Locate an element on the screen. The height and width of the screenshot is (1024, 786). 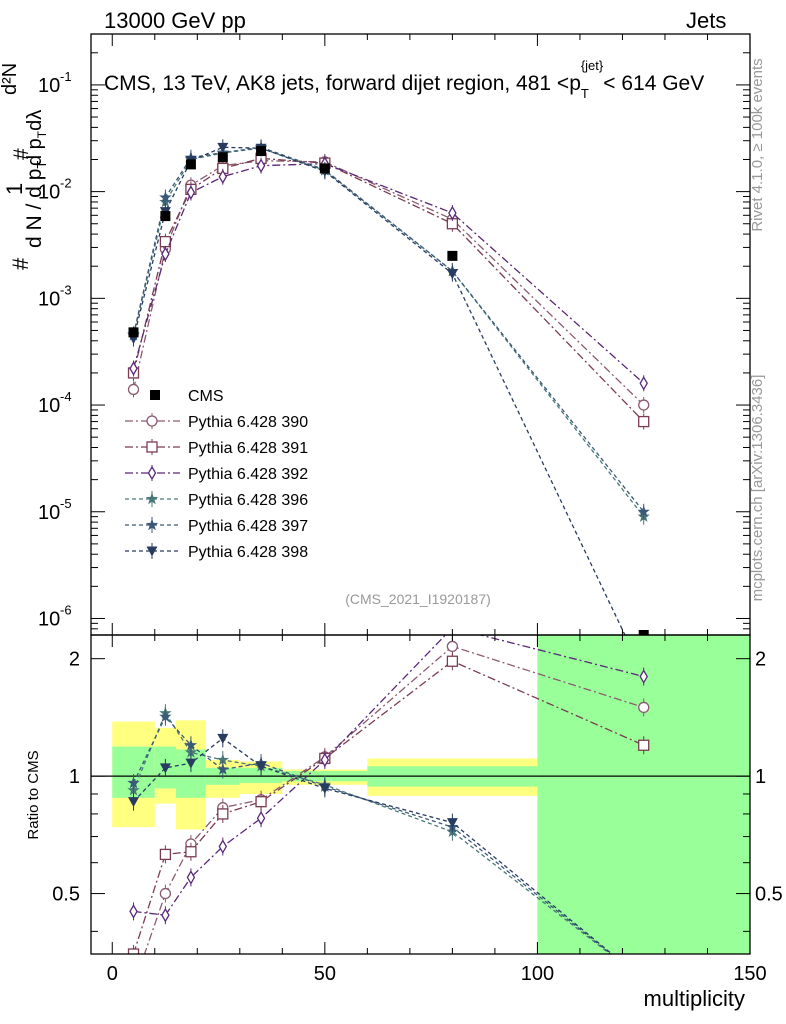
y-tick-label-2: 10 is located at coordinates (49, 299).